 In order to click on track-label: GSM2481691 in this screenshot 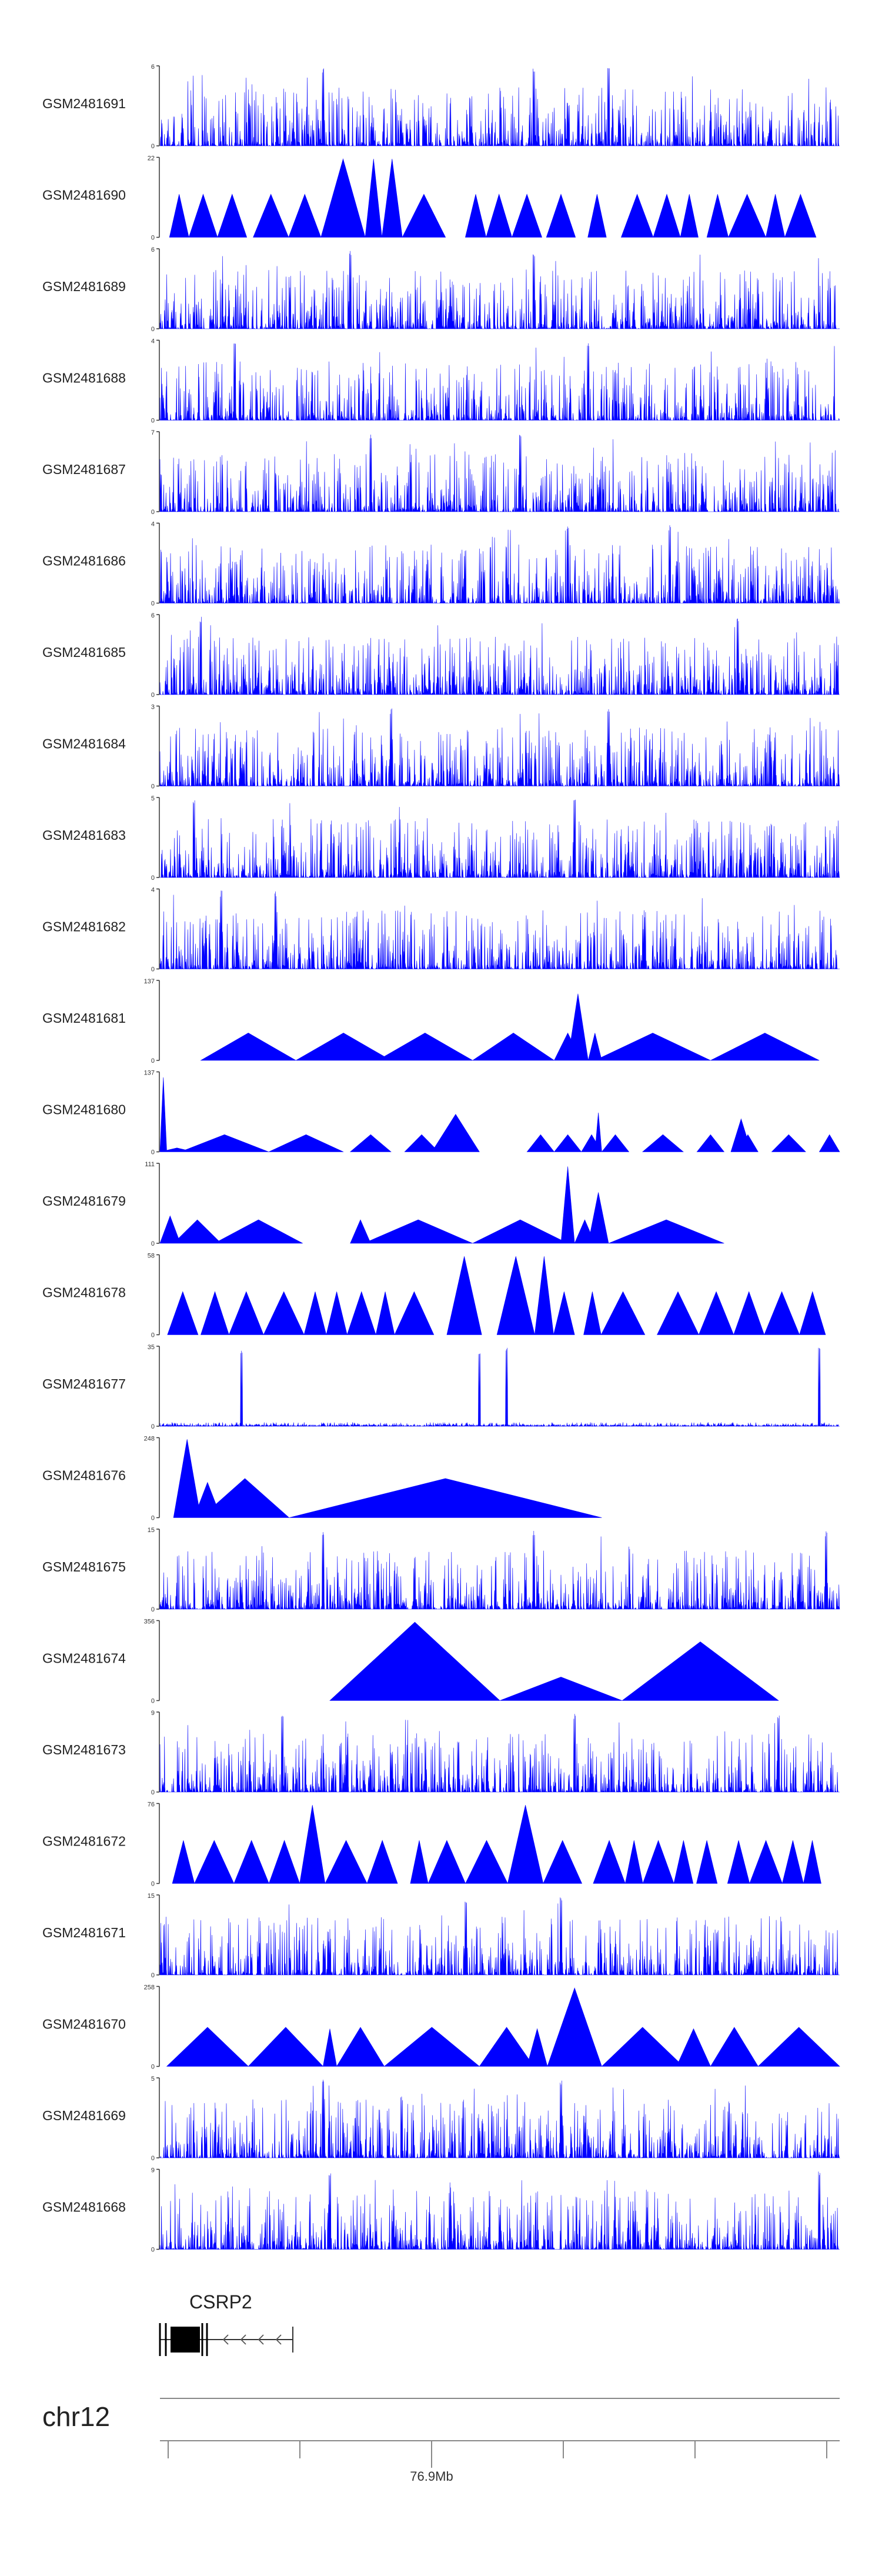, I will do `click(84, 103)`.